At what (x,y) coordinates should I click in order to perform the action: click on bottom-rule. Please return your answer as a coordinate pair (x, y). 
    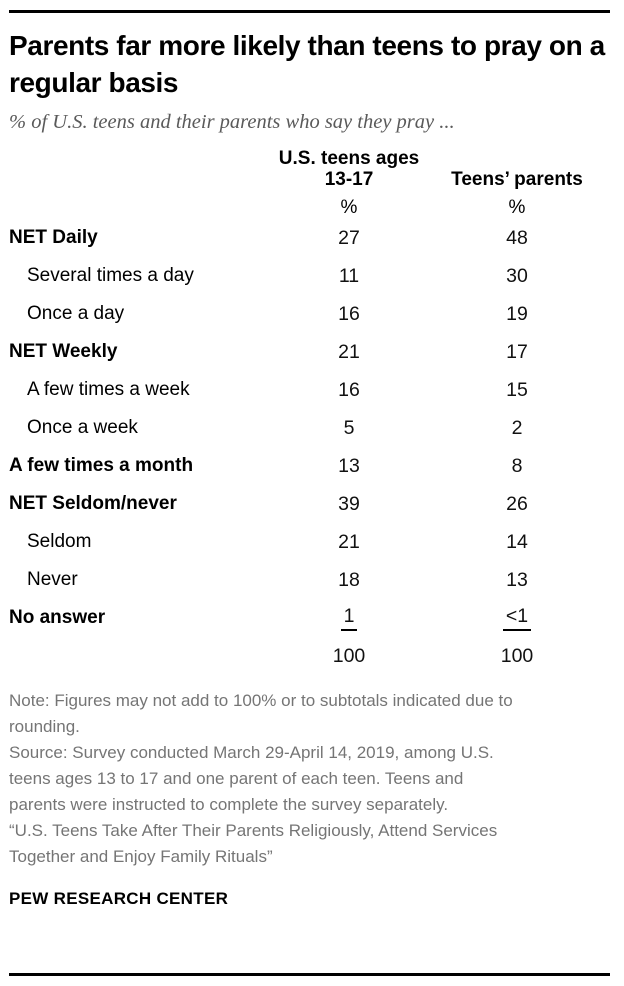
    Looking at the image, I should click on (309, 974).